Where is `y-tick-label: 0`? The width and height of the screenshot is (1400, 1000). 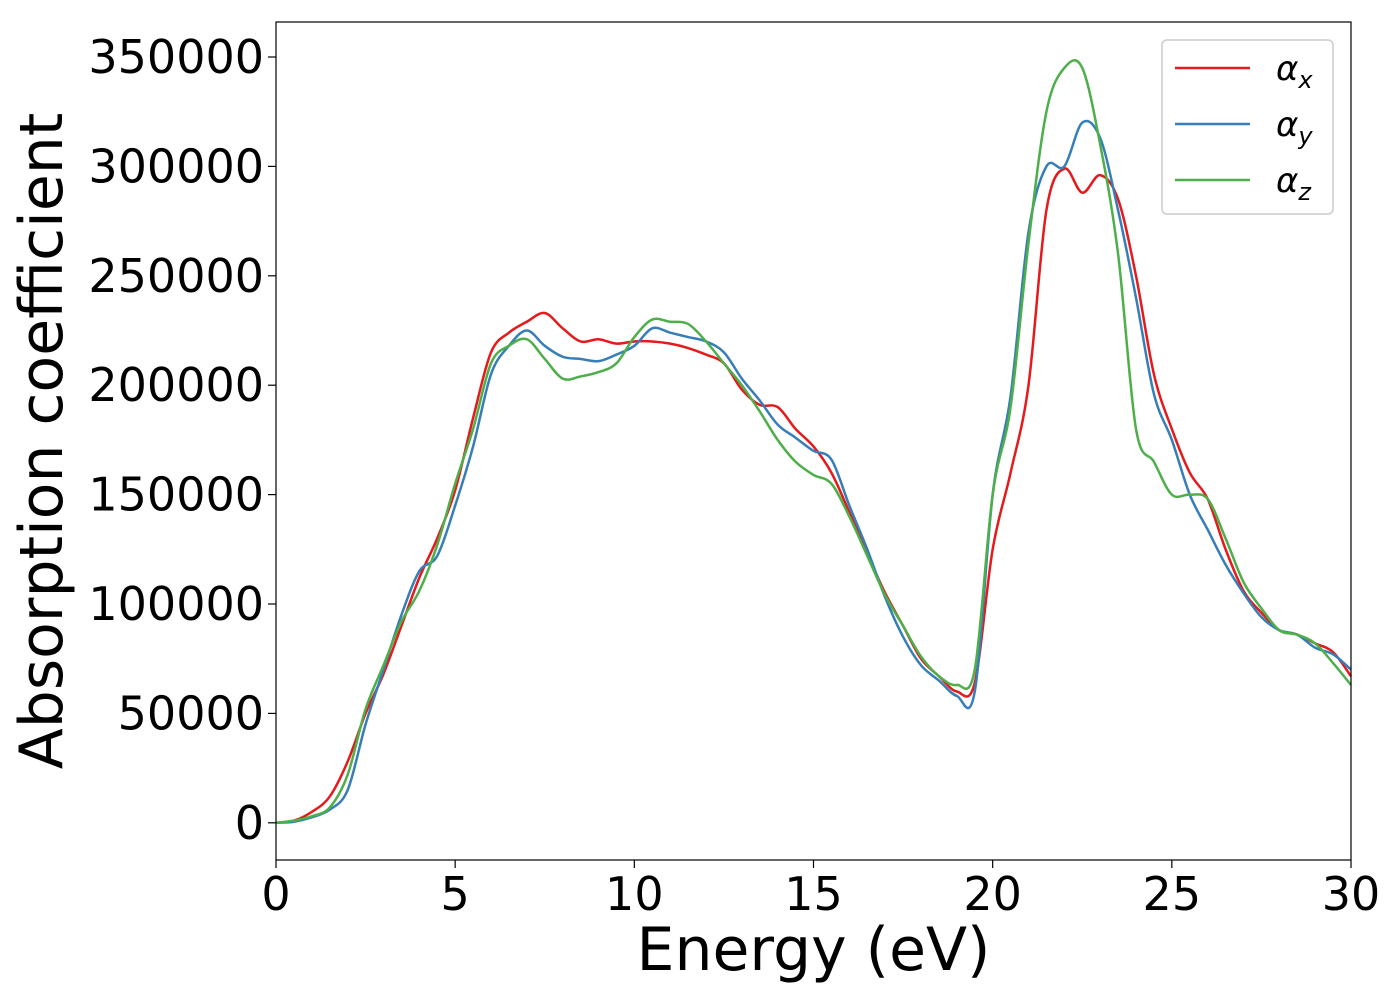 y-tick-label: 0 is located at coordinates (249, 823).